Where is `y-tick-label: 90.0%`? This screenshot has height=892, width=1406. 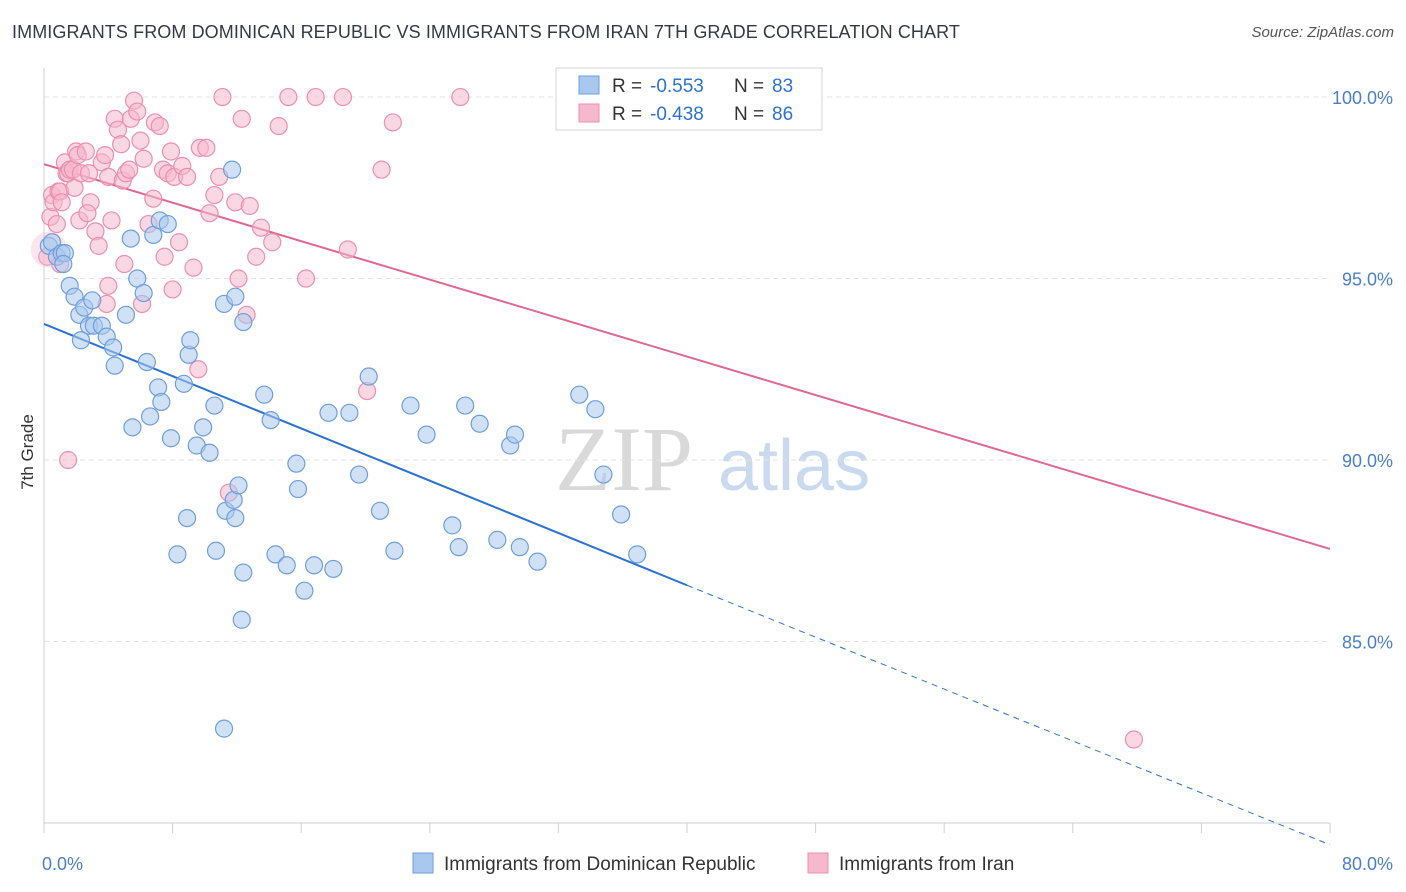 y-tick-label: 90.0% is located at coordinates (1367, 461).